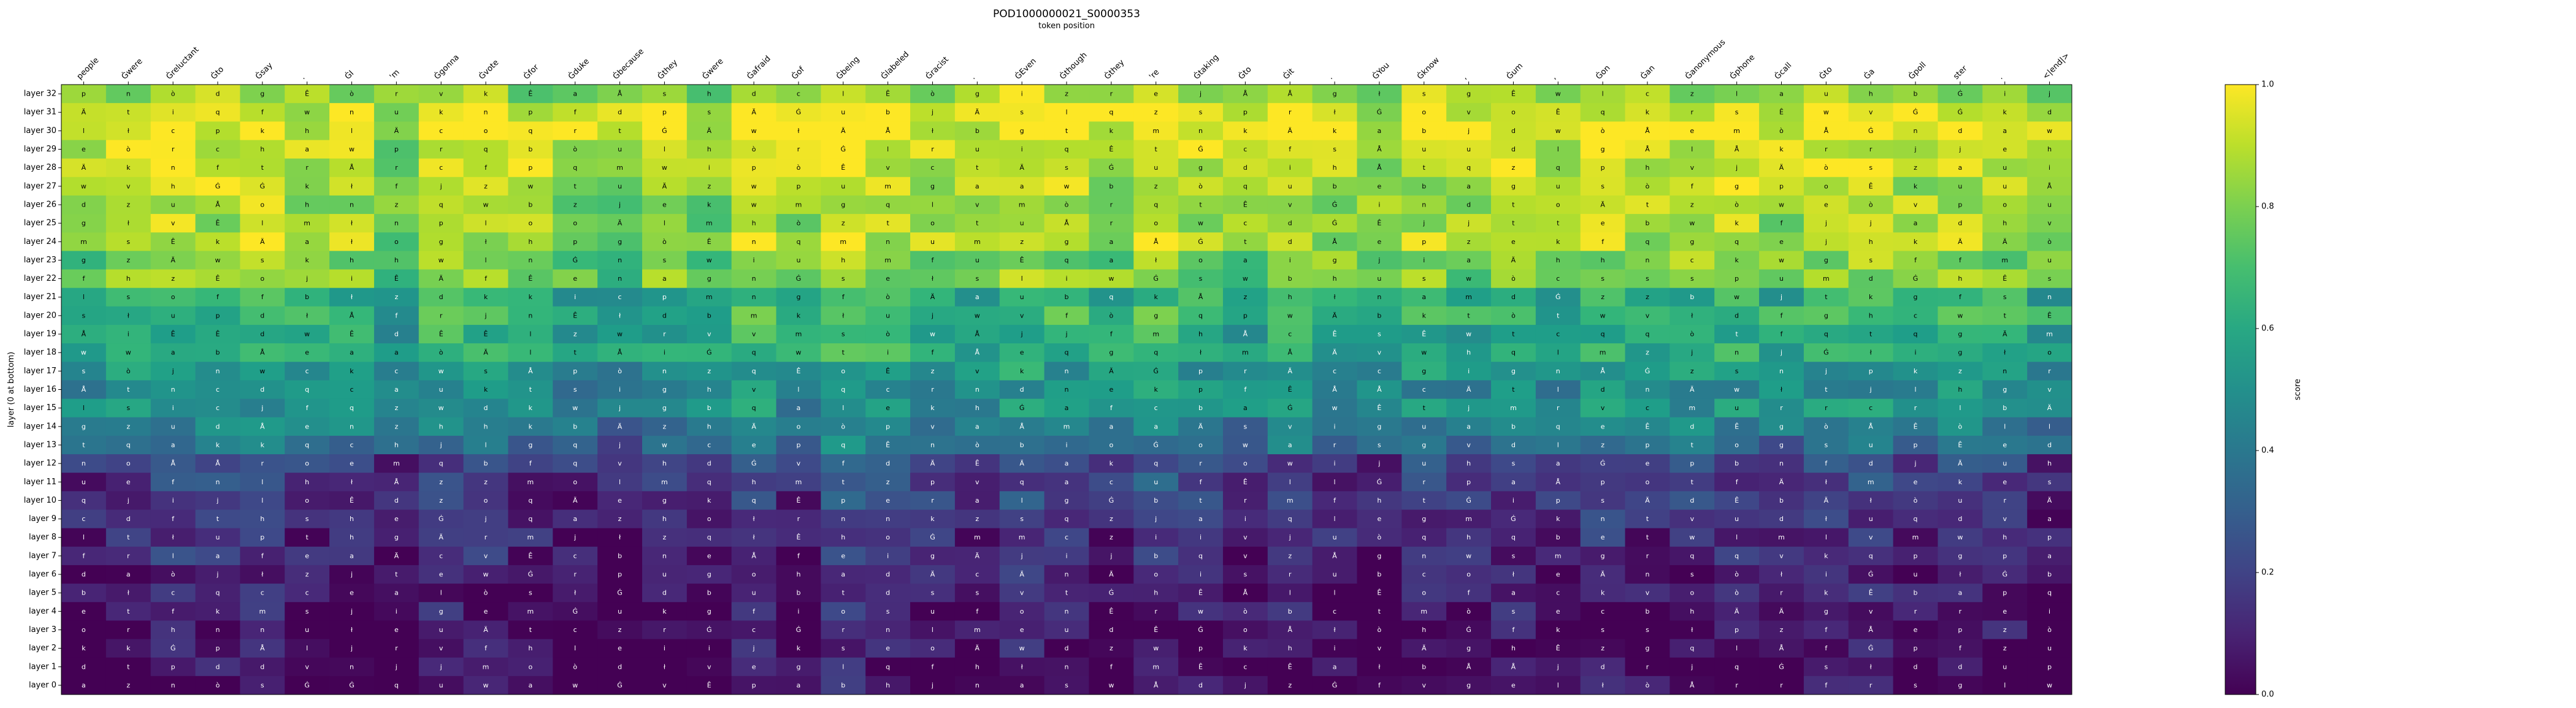 Image resolution: width=2576 pixels, height=708 pixels. Describe the element at coordinates (754, 223) in the screenshot. I see `cell-annotation: h` at that location.